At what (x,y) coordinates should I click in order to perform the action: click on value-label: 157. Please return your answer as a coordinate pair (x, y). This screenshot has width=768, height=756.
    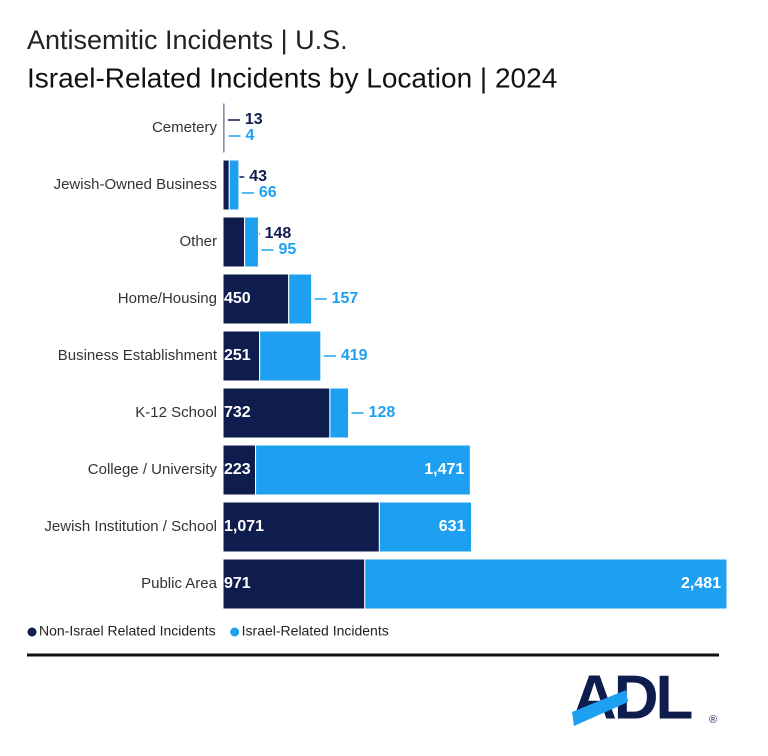
    Looking at the image, I should click on (345, 298).